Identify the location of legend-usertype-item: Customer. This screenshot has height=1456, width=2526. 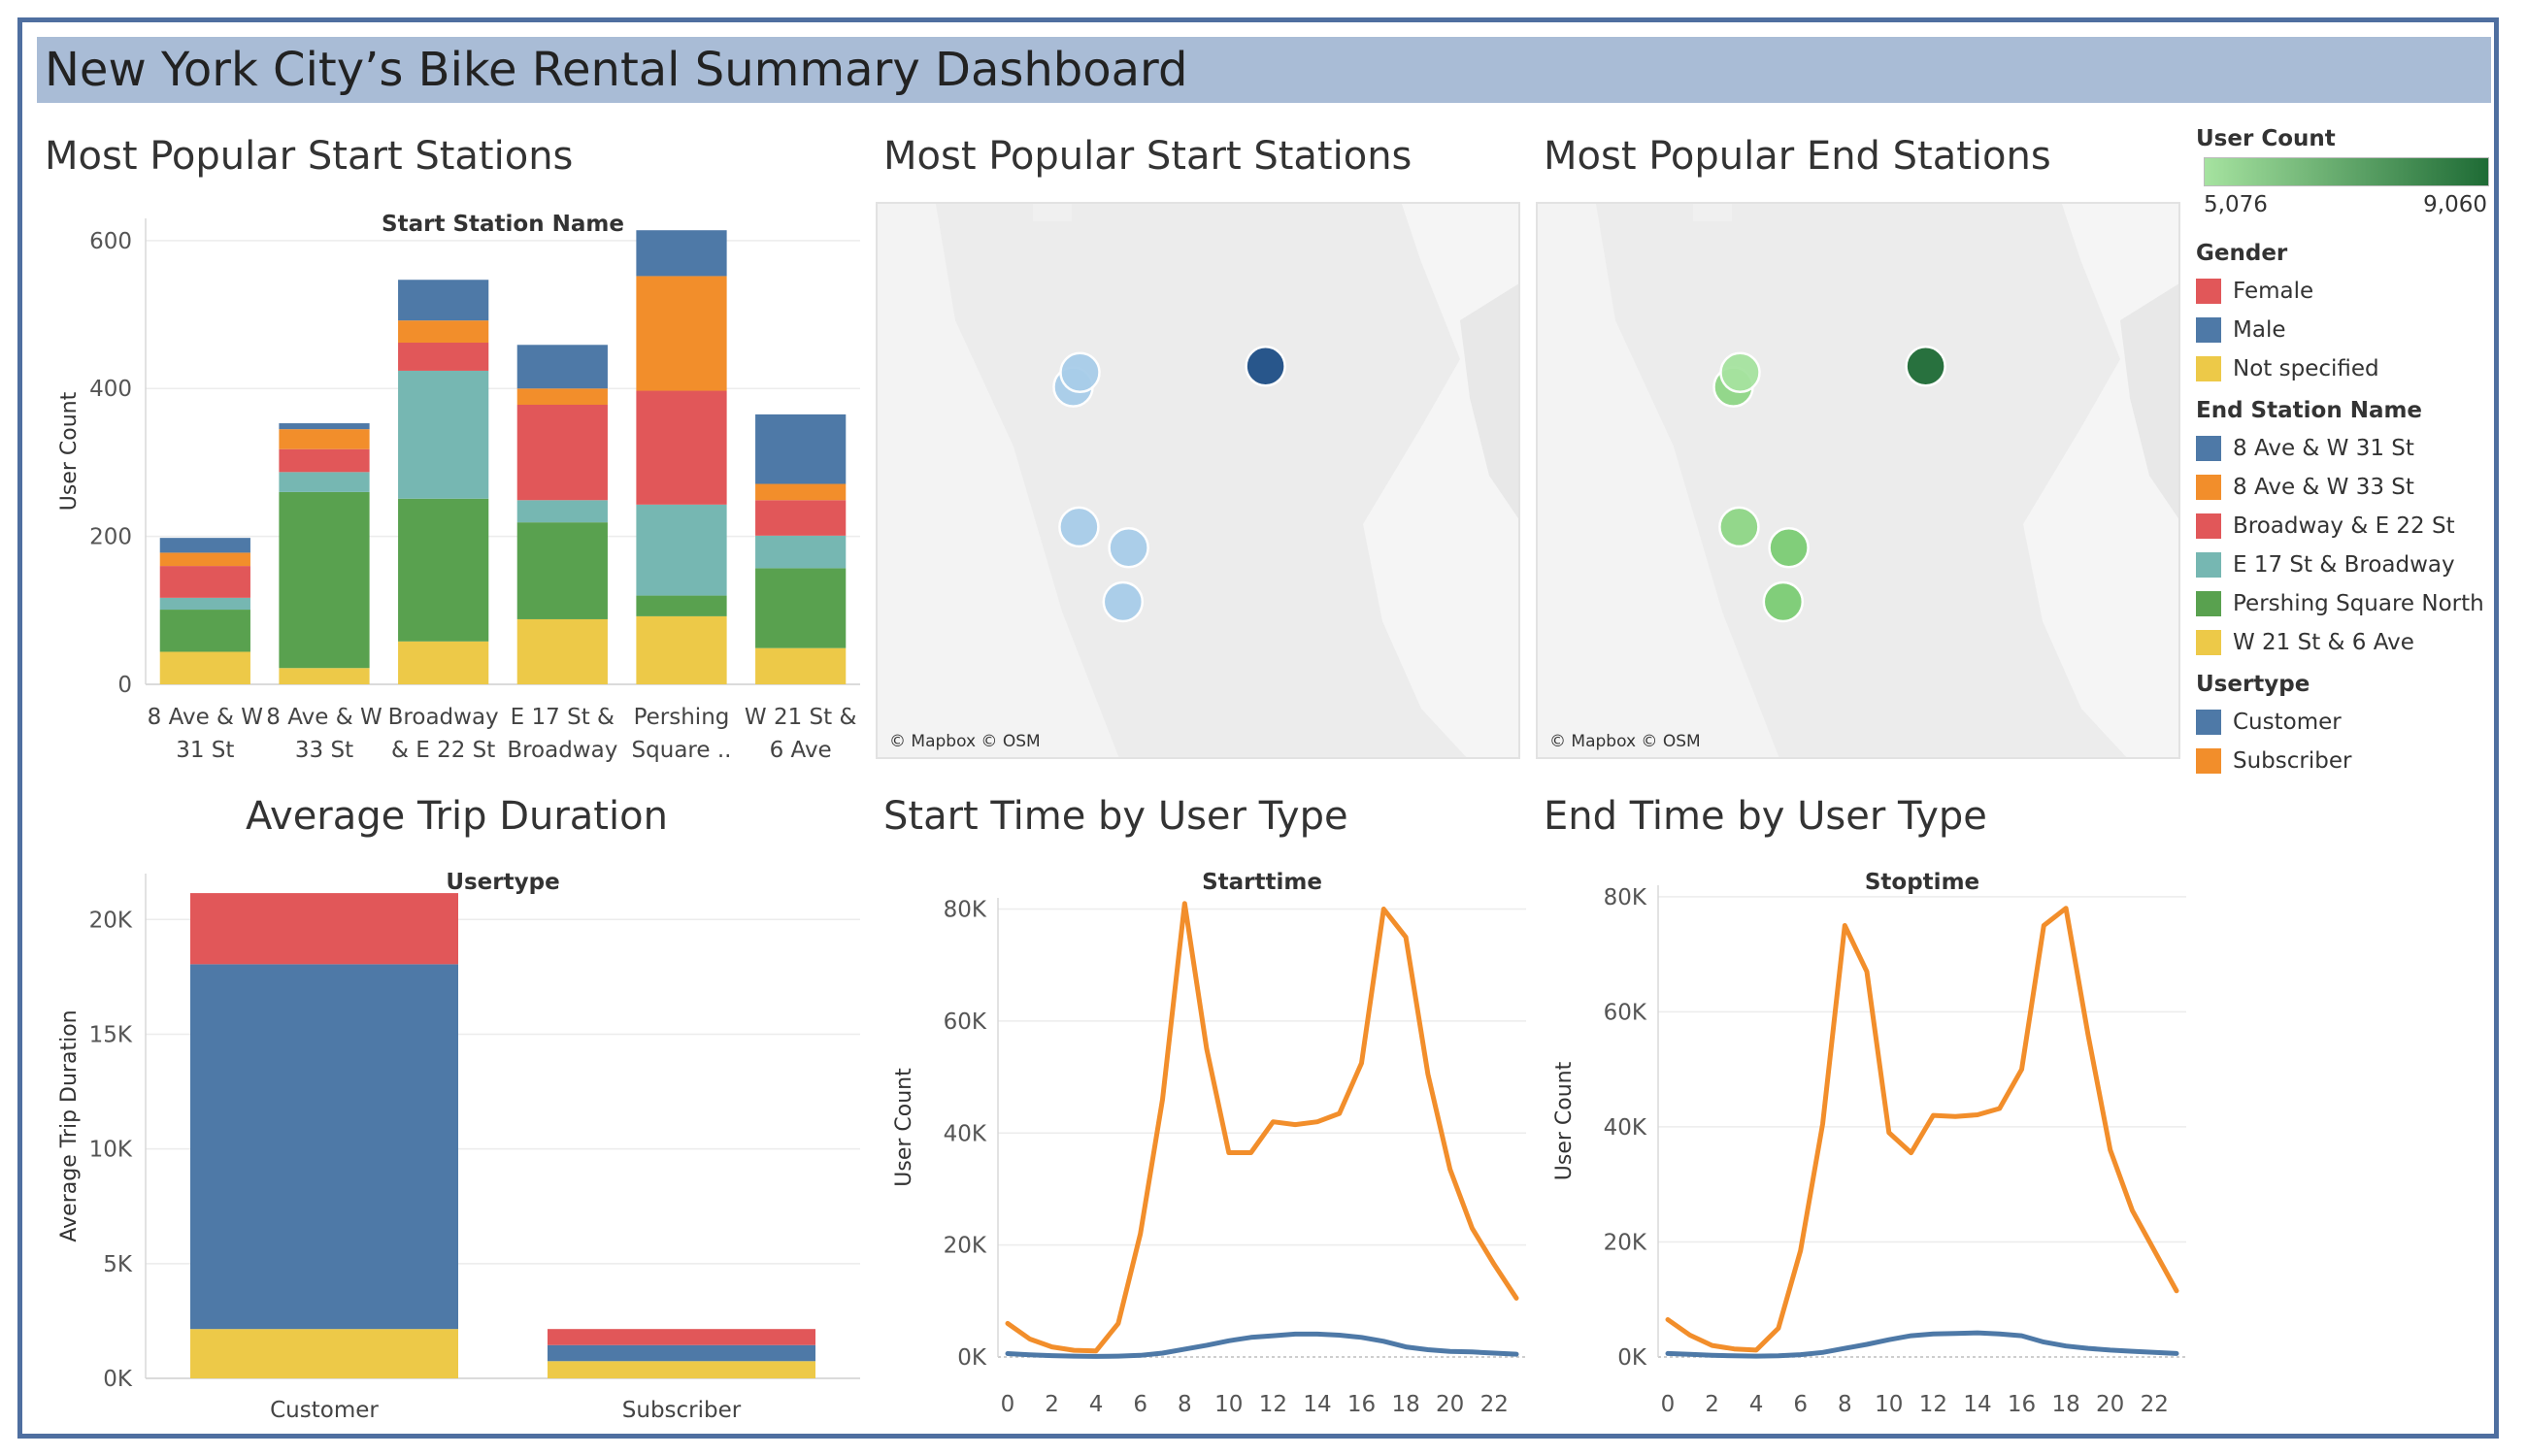
(2346, 722).